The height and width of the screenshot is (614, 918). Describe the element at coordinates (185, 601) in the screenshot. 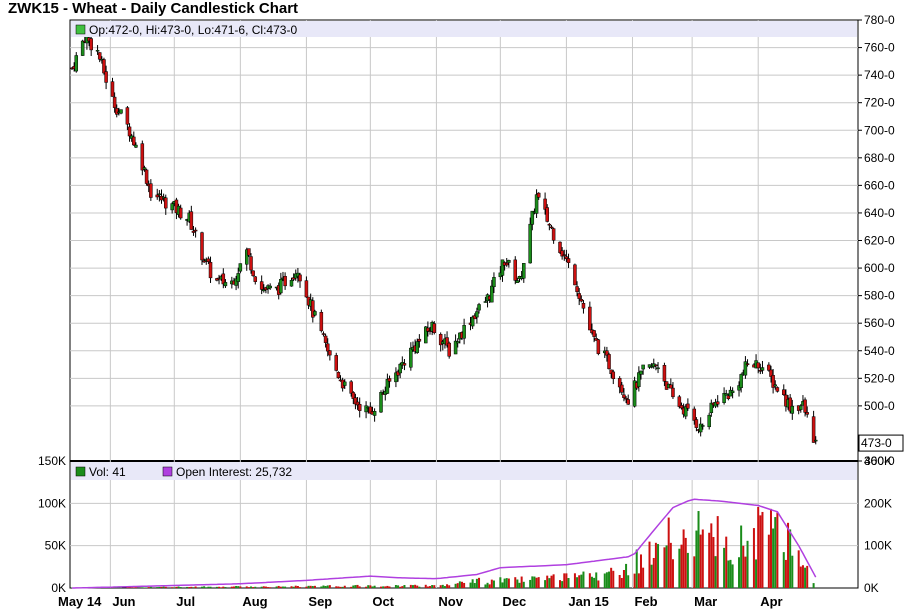

I see `x-tick-label: Jul` at that location.